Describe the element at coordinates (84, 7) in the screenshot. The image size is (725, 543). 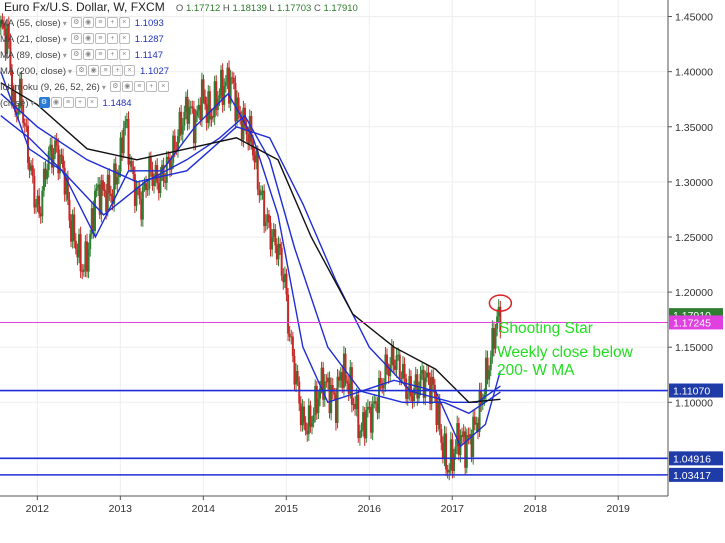
I see `symbol-title: Euro Fx/U.S. Dollar, W, FXCM` at that location.